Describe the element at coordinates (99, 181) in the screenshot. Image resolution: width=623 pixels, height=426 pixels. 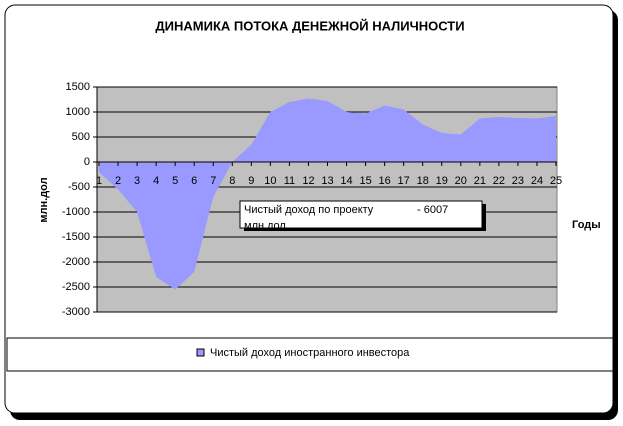
I see `x-tick-label: 1` at that location.